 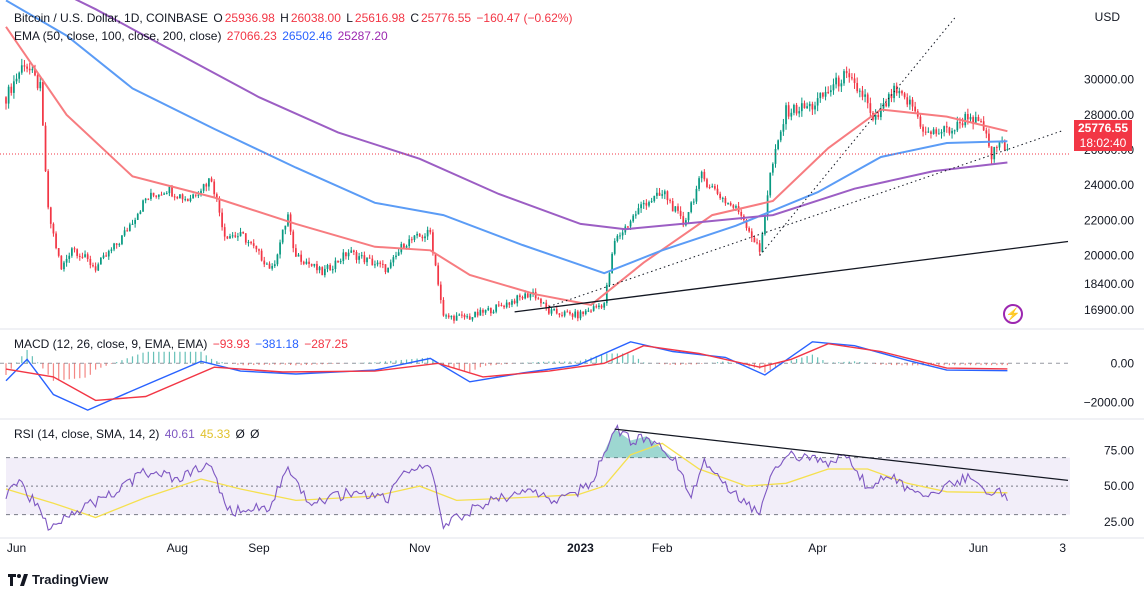 What do you see at coordinates (249, 18) in the screenshot?
I see `open-value: 25936.98` at bounding box center [249, 18].